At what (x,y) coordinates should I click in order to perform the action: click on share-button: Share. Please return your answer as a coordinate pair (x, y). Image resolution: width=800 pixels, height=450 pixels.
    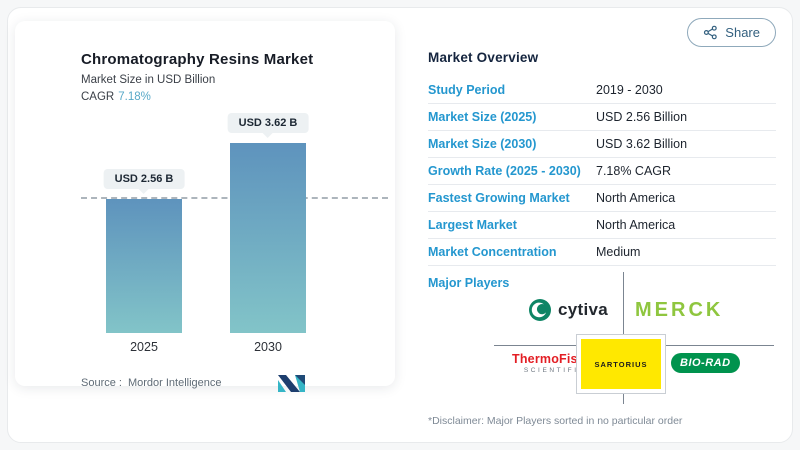
    Looking at the image, I should click on (731, 32).